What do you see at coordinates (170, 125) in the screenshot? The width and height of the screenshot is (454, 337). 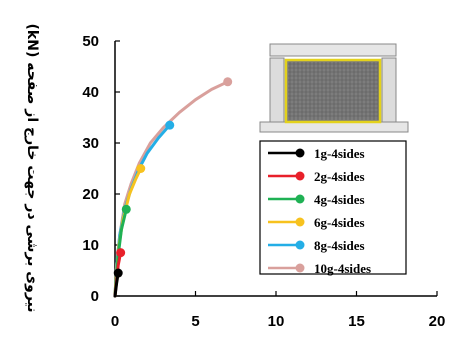 I see `series-end-point-8g-4sides` at bounding box center [170, 125].